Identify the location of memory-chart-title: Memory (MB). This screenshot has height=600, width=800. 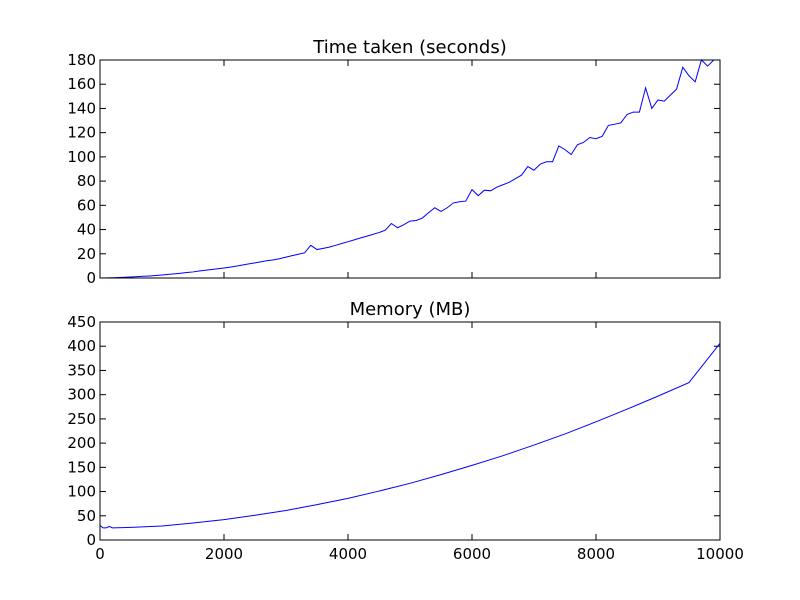
(410, 309).